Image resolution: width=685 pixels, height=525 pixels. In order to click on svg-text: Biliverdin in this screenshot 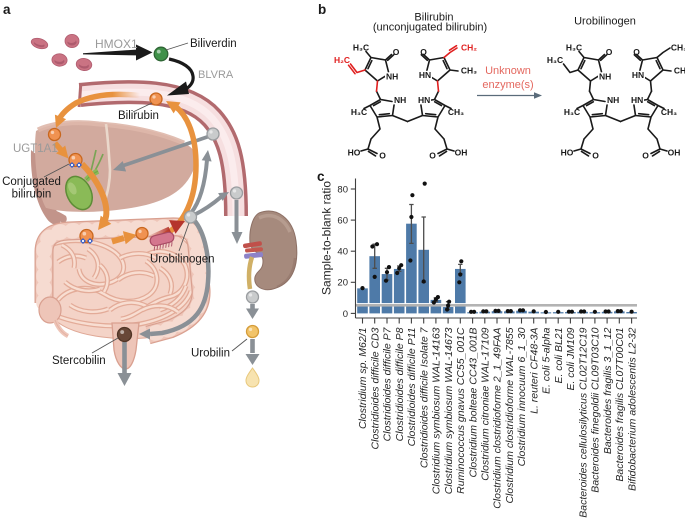, I will do `click(213, 44)`.